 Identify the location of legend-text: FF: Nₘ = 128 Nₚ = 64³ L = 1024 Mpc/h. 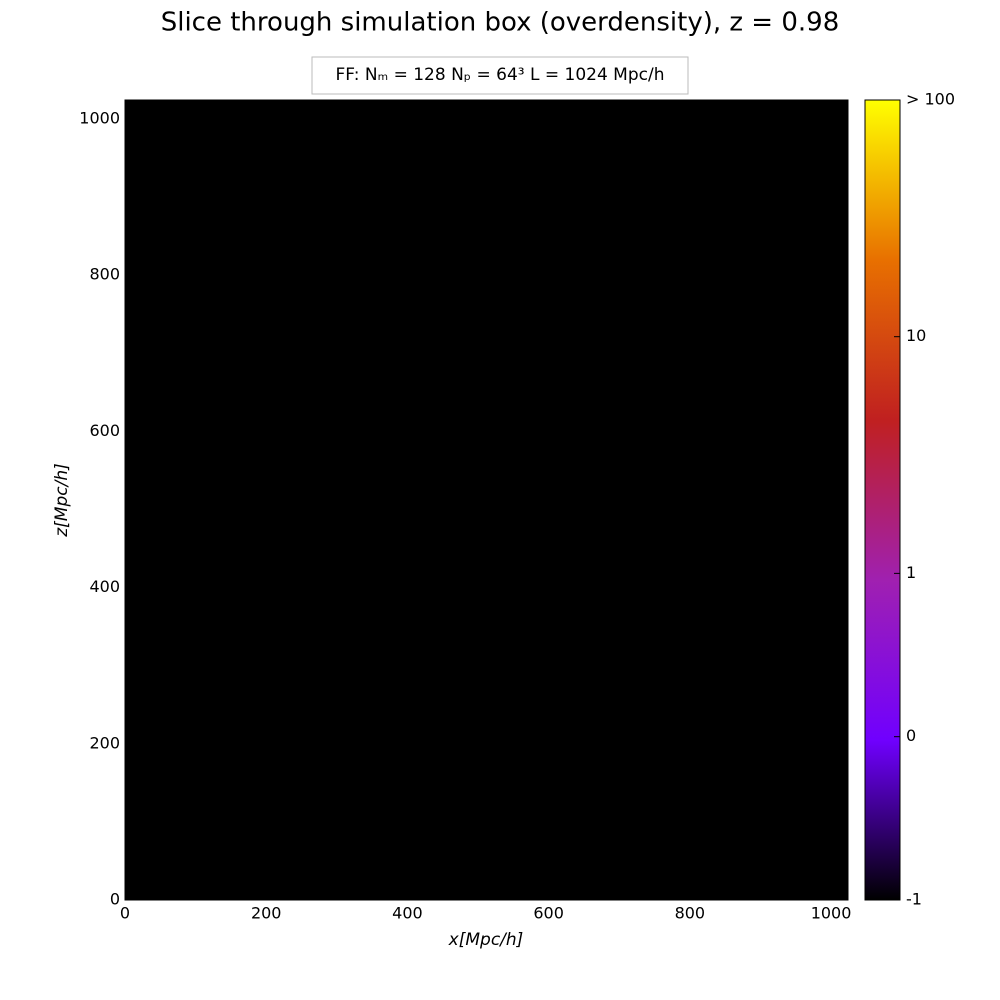
(500, 75).